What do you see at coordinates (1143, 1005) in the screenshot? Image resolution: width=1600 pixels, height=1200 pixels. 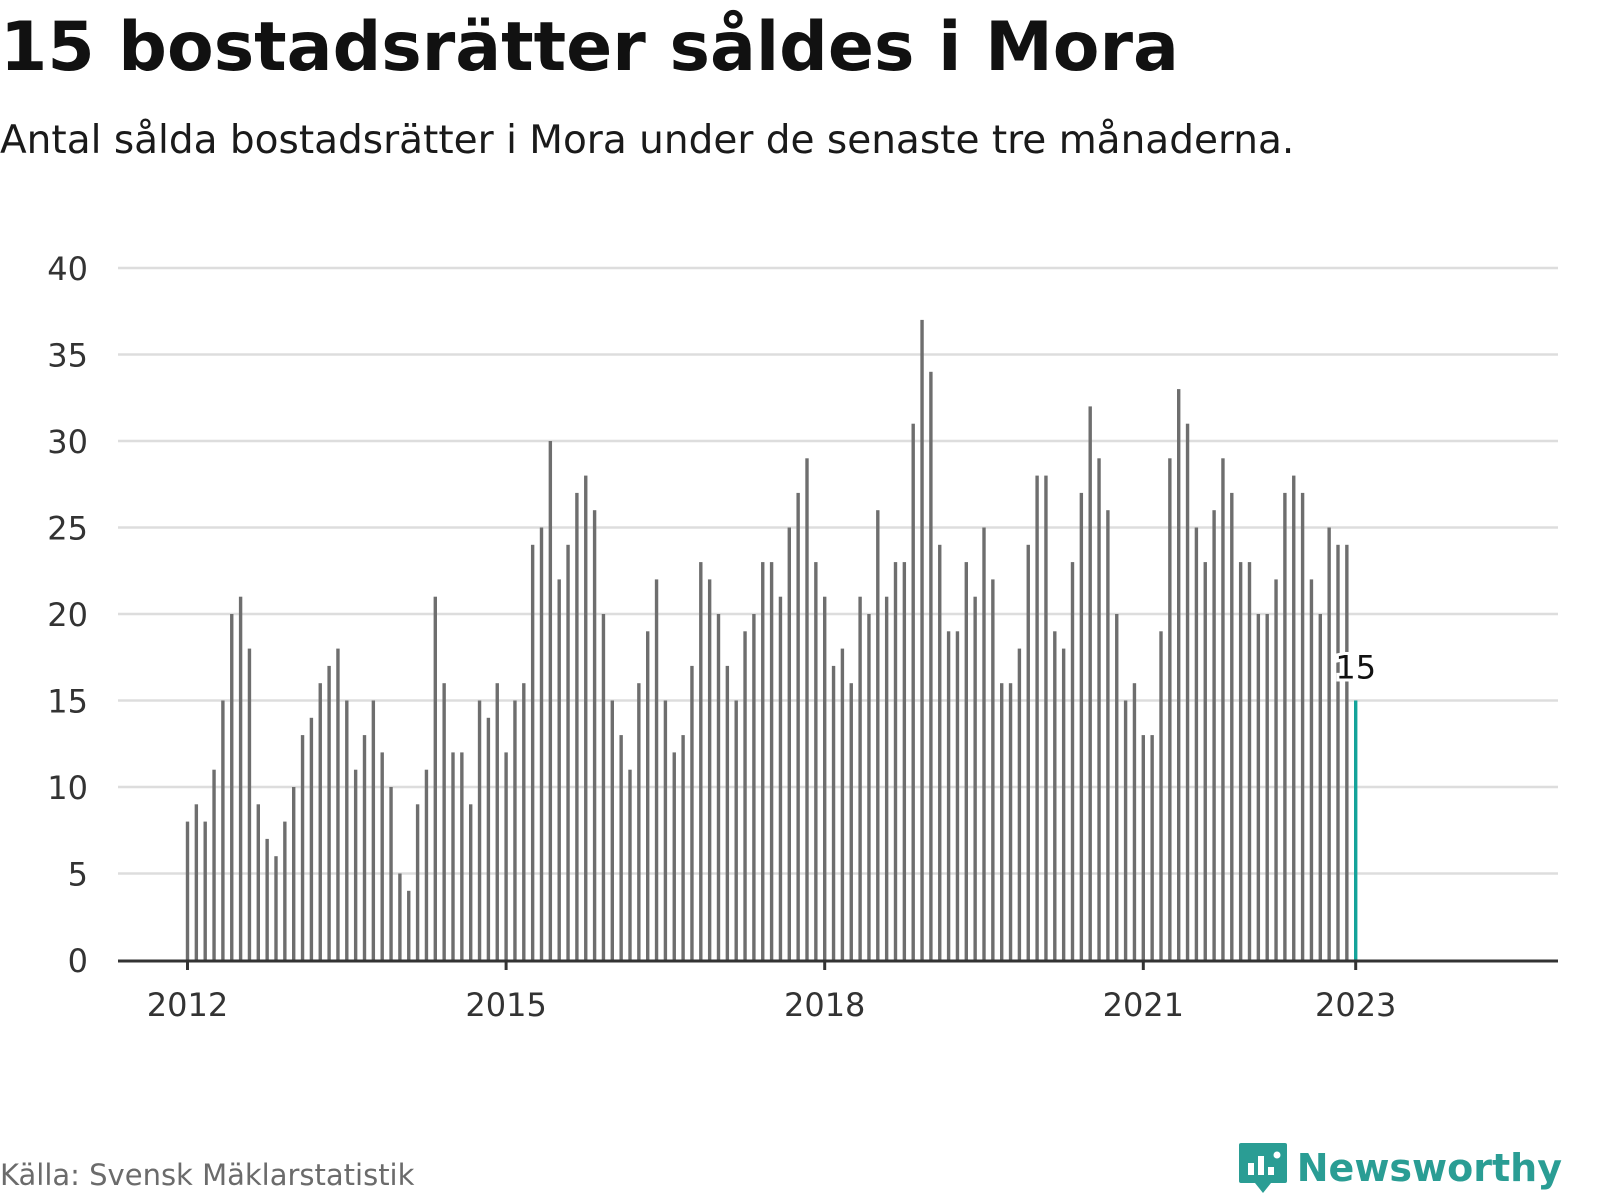 I see `x-tick-label: 2021` at bounding box center [1143, 1005].